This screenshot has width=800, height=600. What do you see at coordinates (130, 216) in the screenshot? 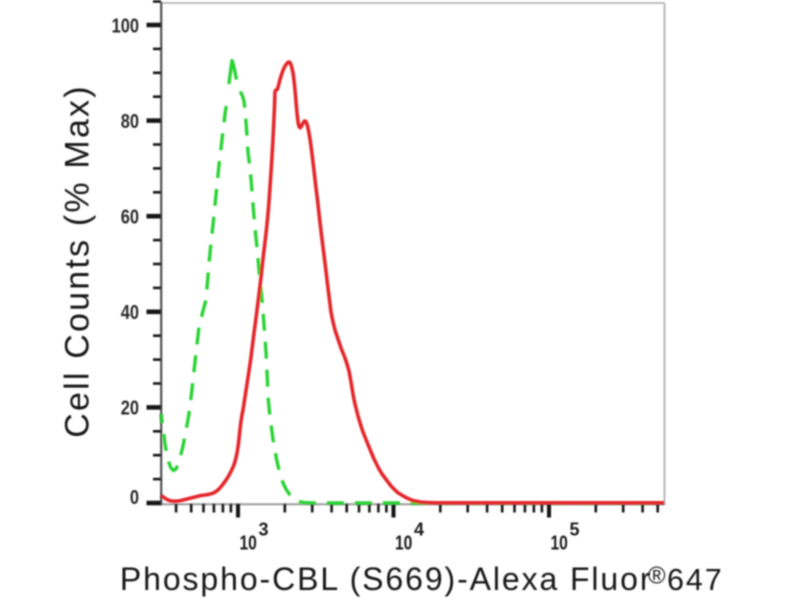
I see `svg-text: 60` at bounding box center [130, 216].